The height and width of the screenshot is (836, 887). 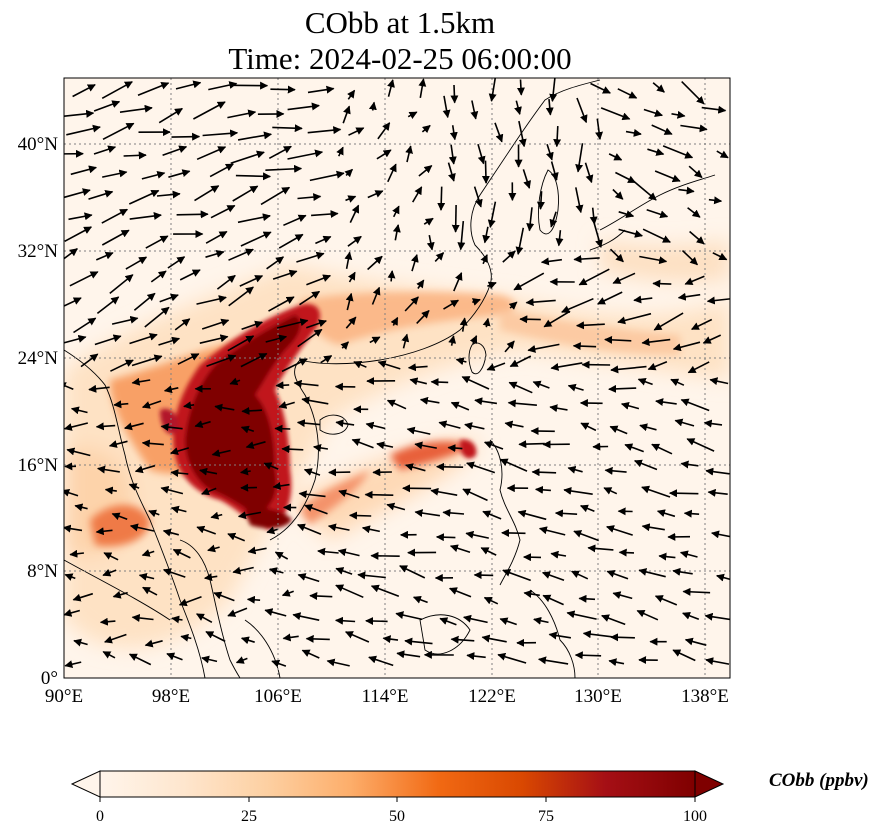 What do you see at coordinates (38, 411) in the screenshot?
I see `latitude-labels: 0° 8°N 16°N 24°N 32°N 40°N` at bounding box center [38, 411].